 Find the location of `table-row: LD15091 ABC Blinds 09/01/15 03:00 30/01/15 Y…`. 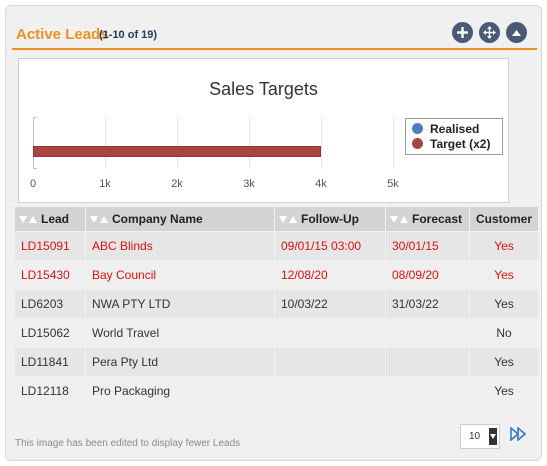

table-row: LD15091 ABC Blinds 09/01/15 03:00 30/01/15 Y… is located at coordinates (276, 246).